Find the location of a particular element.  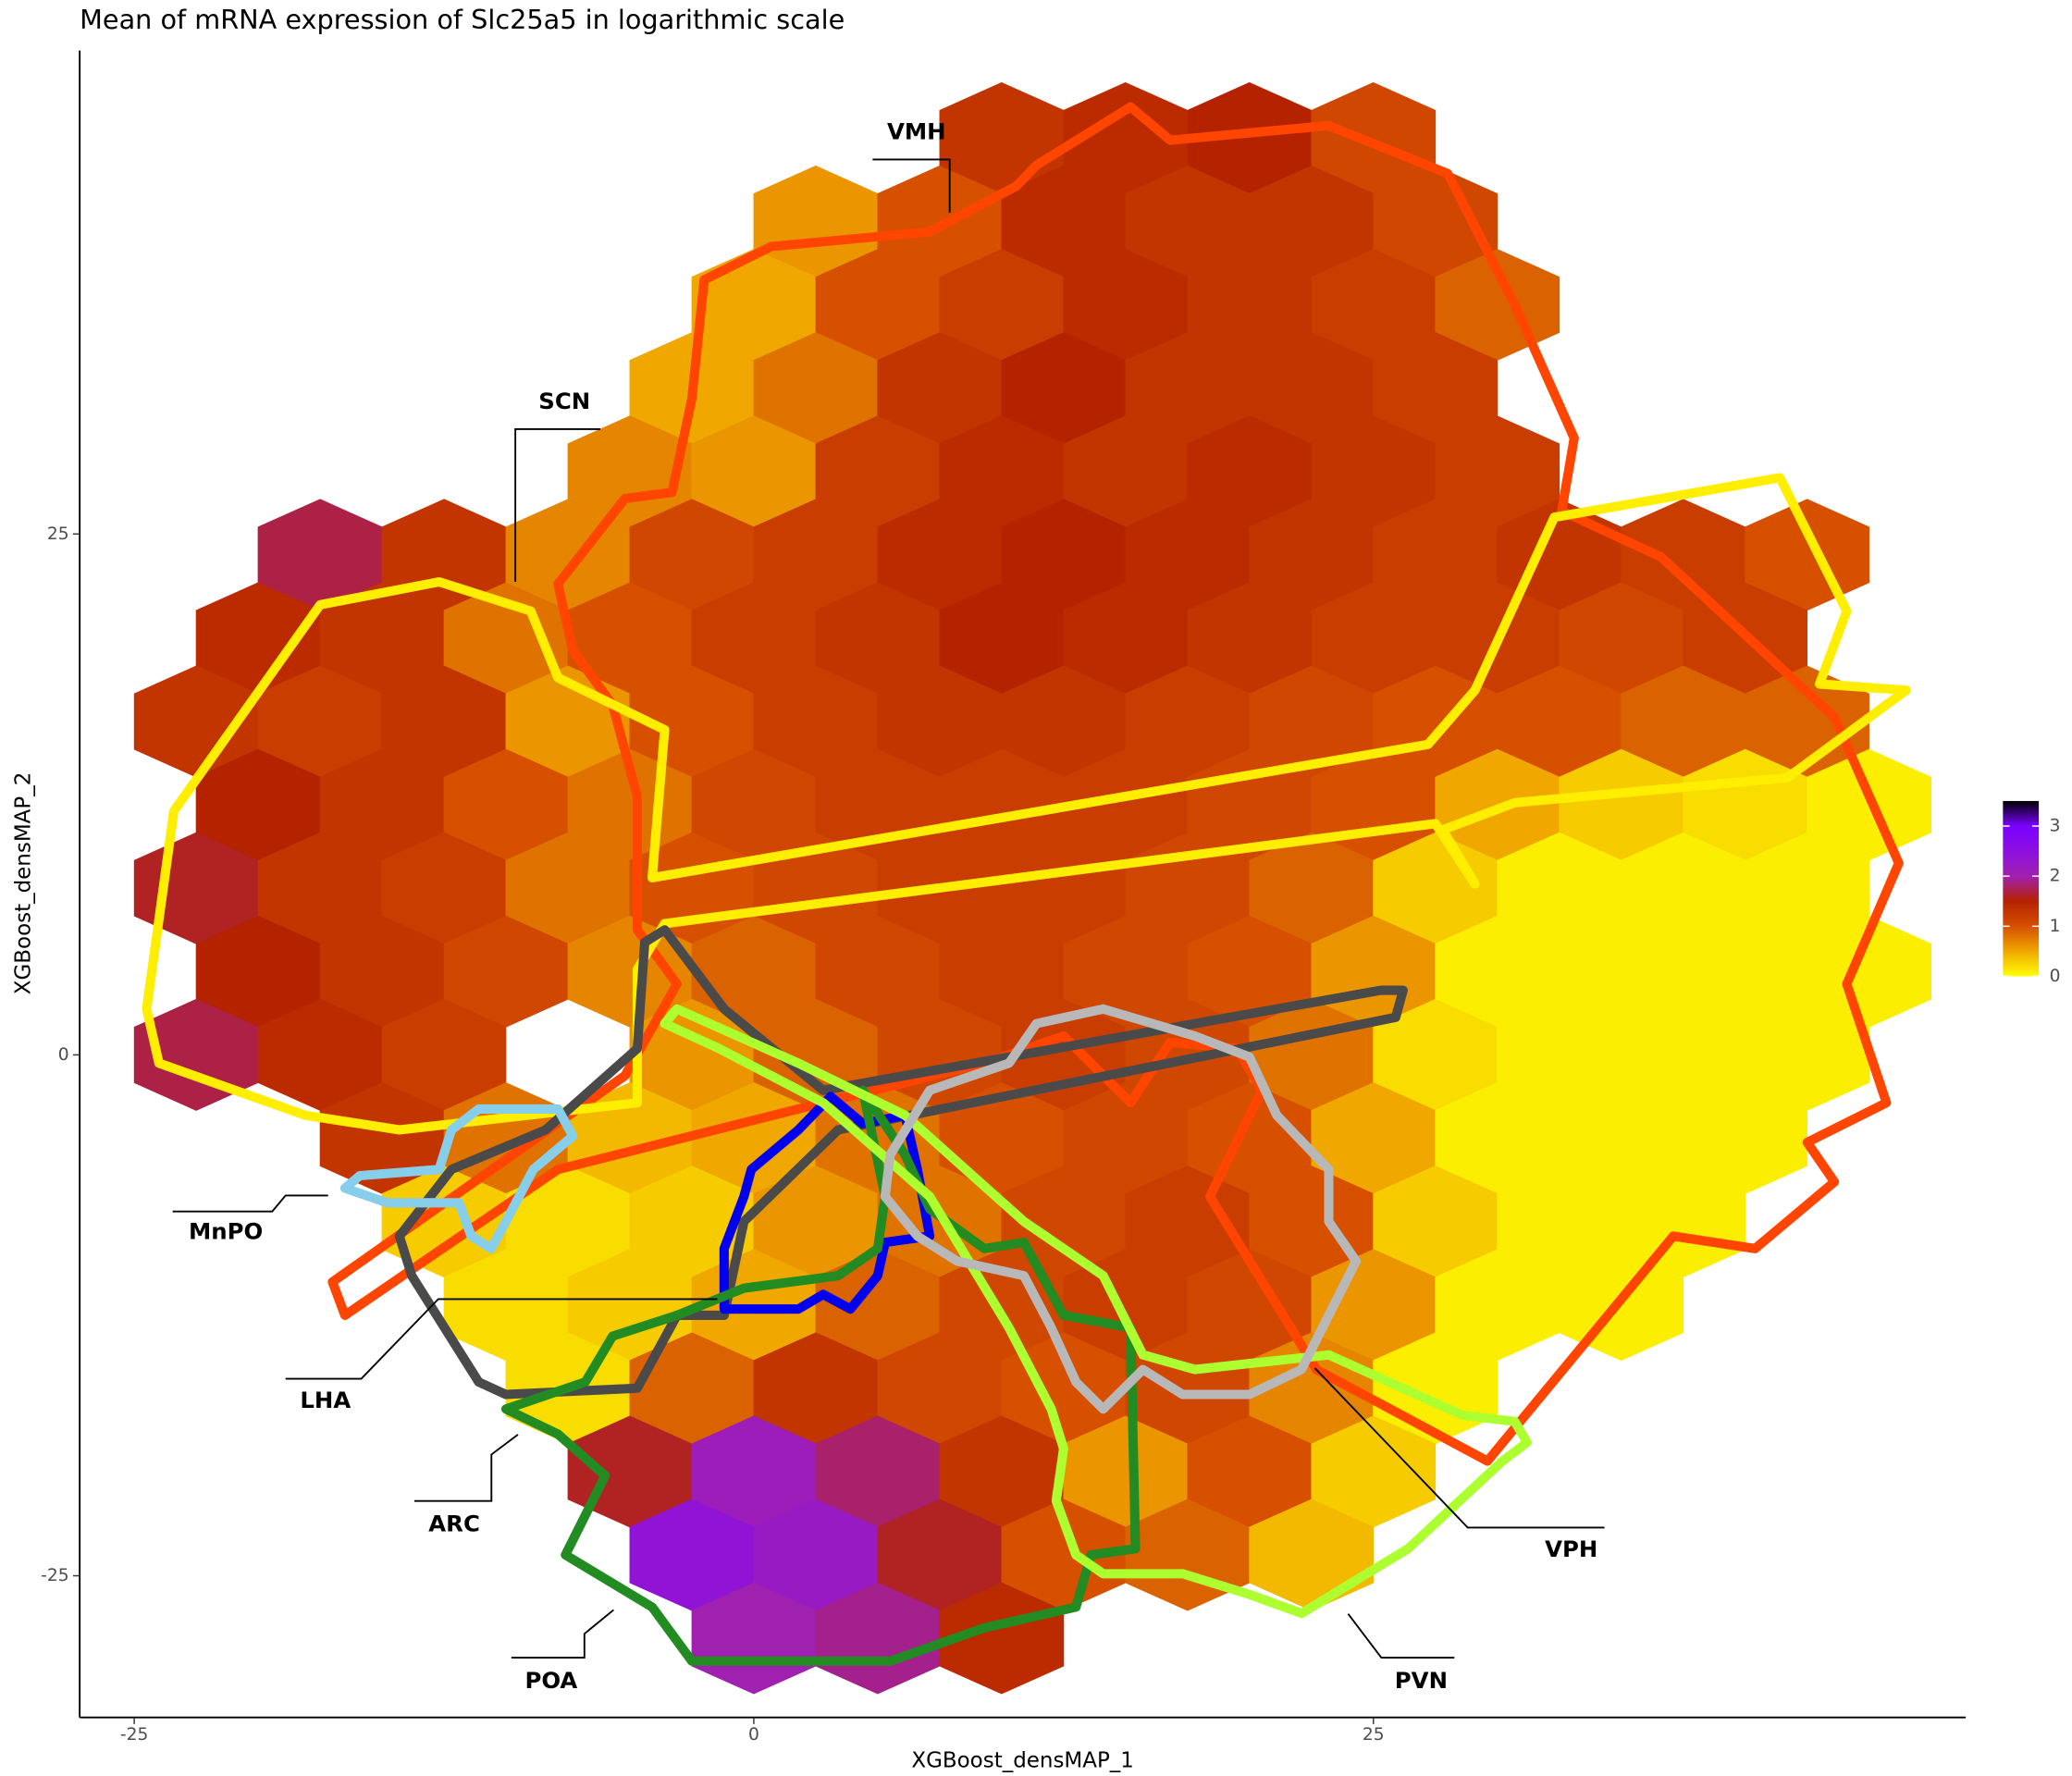

region-label: LHA is located at coordinates (326, 1400).